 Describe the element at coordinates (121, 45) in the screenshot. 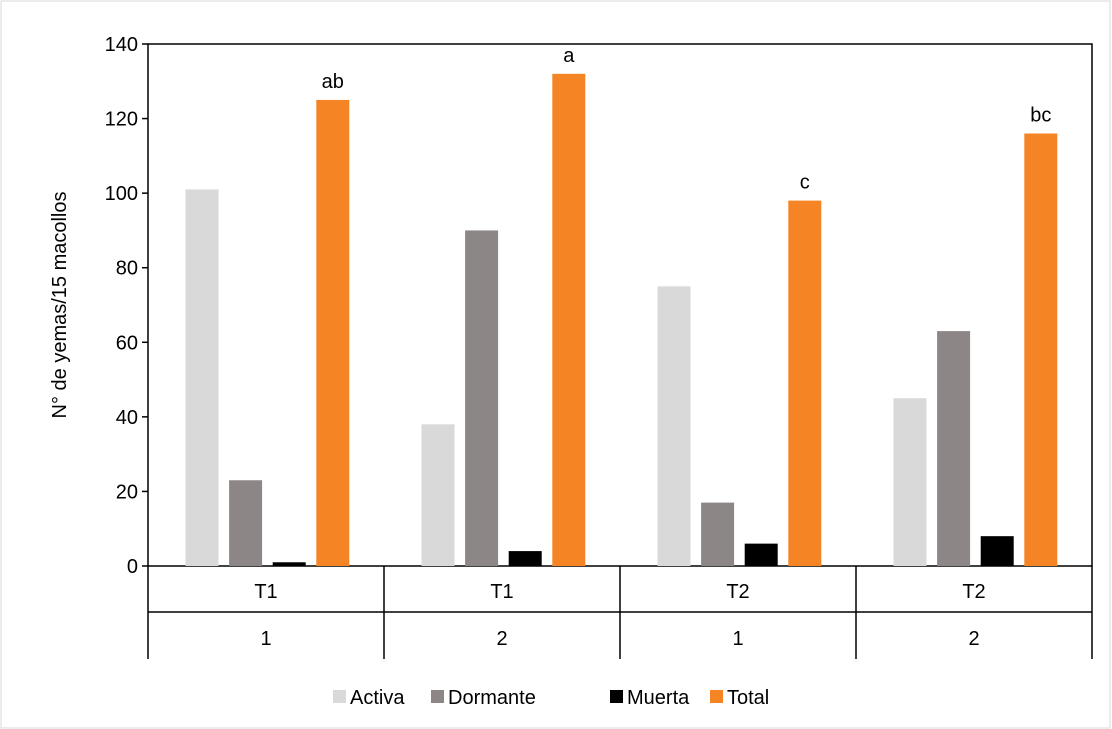

I see `y-tick-label: 140` at that location.